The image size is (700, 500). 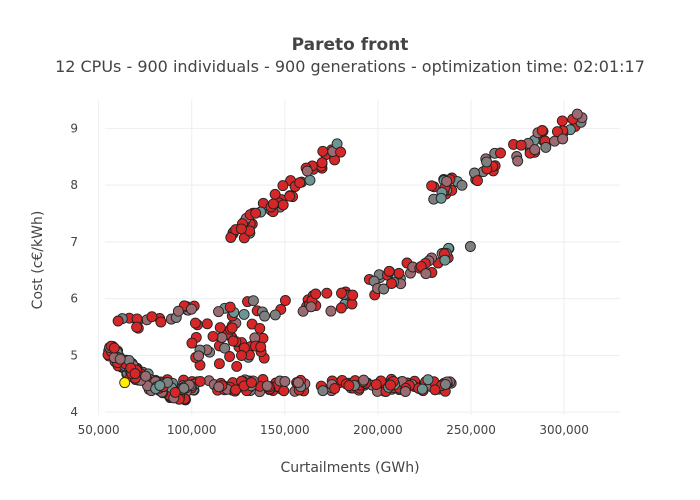 What do you see at coordinates (74, 128) in the screenshot?
I see `y-tick-label: 9` at bounding box center [74, 128].